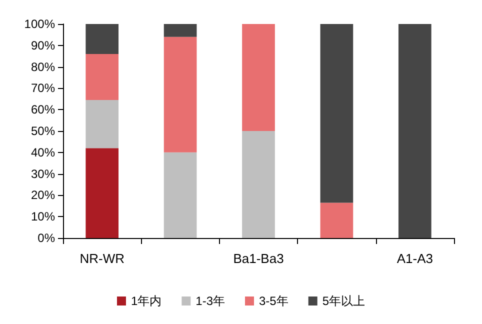  Describe the element at coordinates (43, 45) in the screenshot. I see `y-tick-label: 90%` at that location.